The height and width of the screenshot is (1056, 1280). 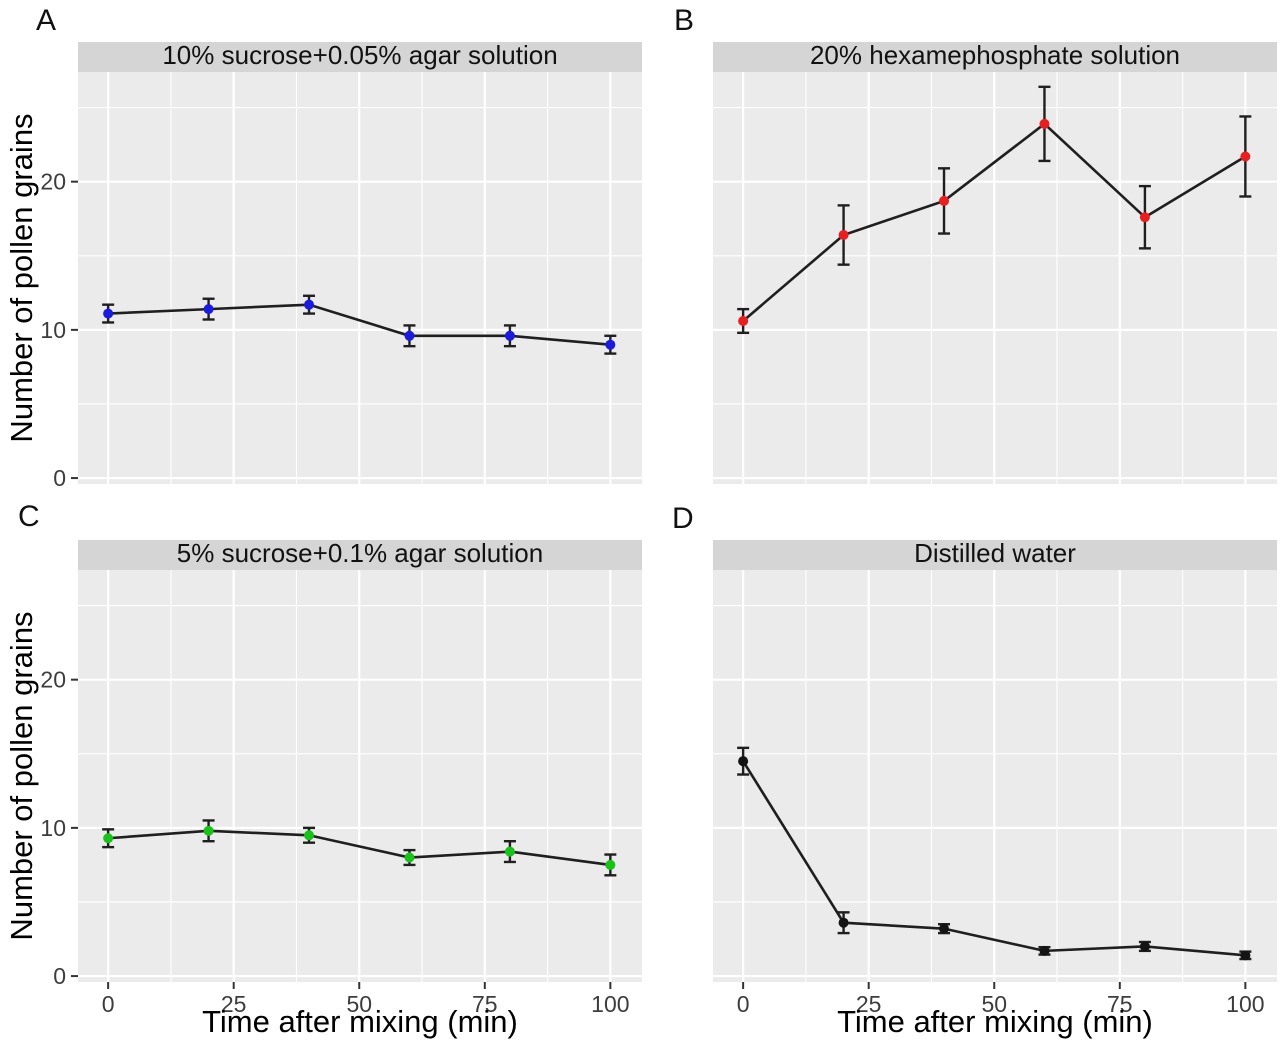 I want to click on x-axis-title-panel-d: Time after mixing (min), so click(x=995, y=1021).